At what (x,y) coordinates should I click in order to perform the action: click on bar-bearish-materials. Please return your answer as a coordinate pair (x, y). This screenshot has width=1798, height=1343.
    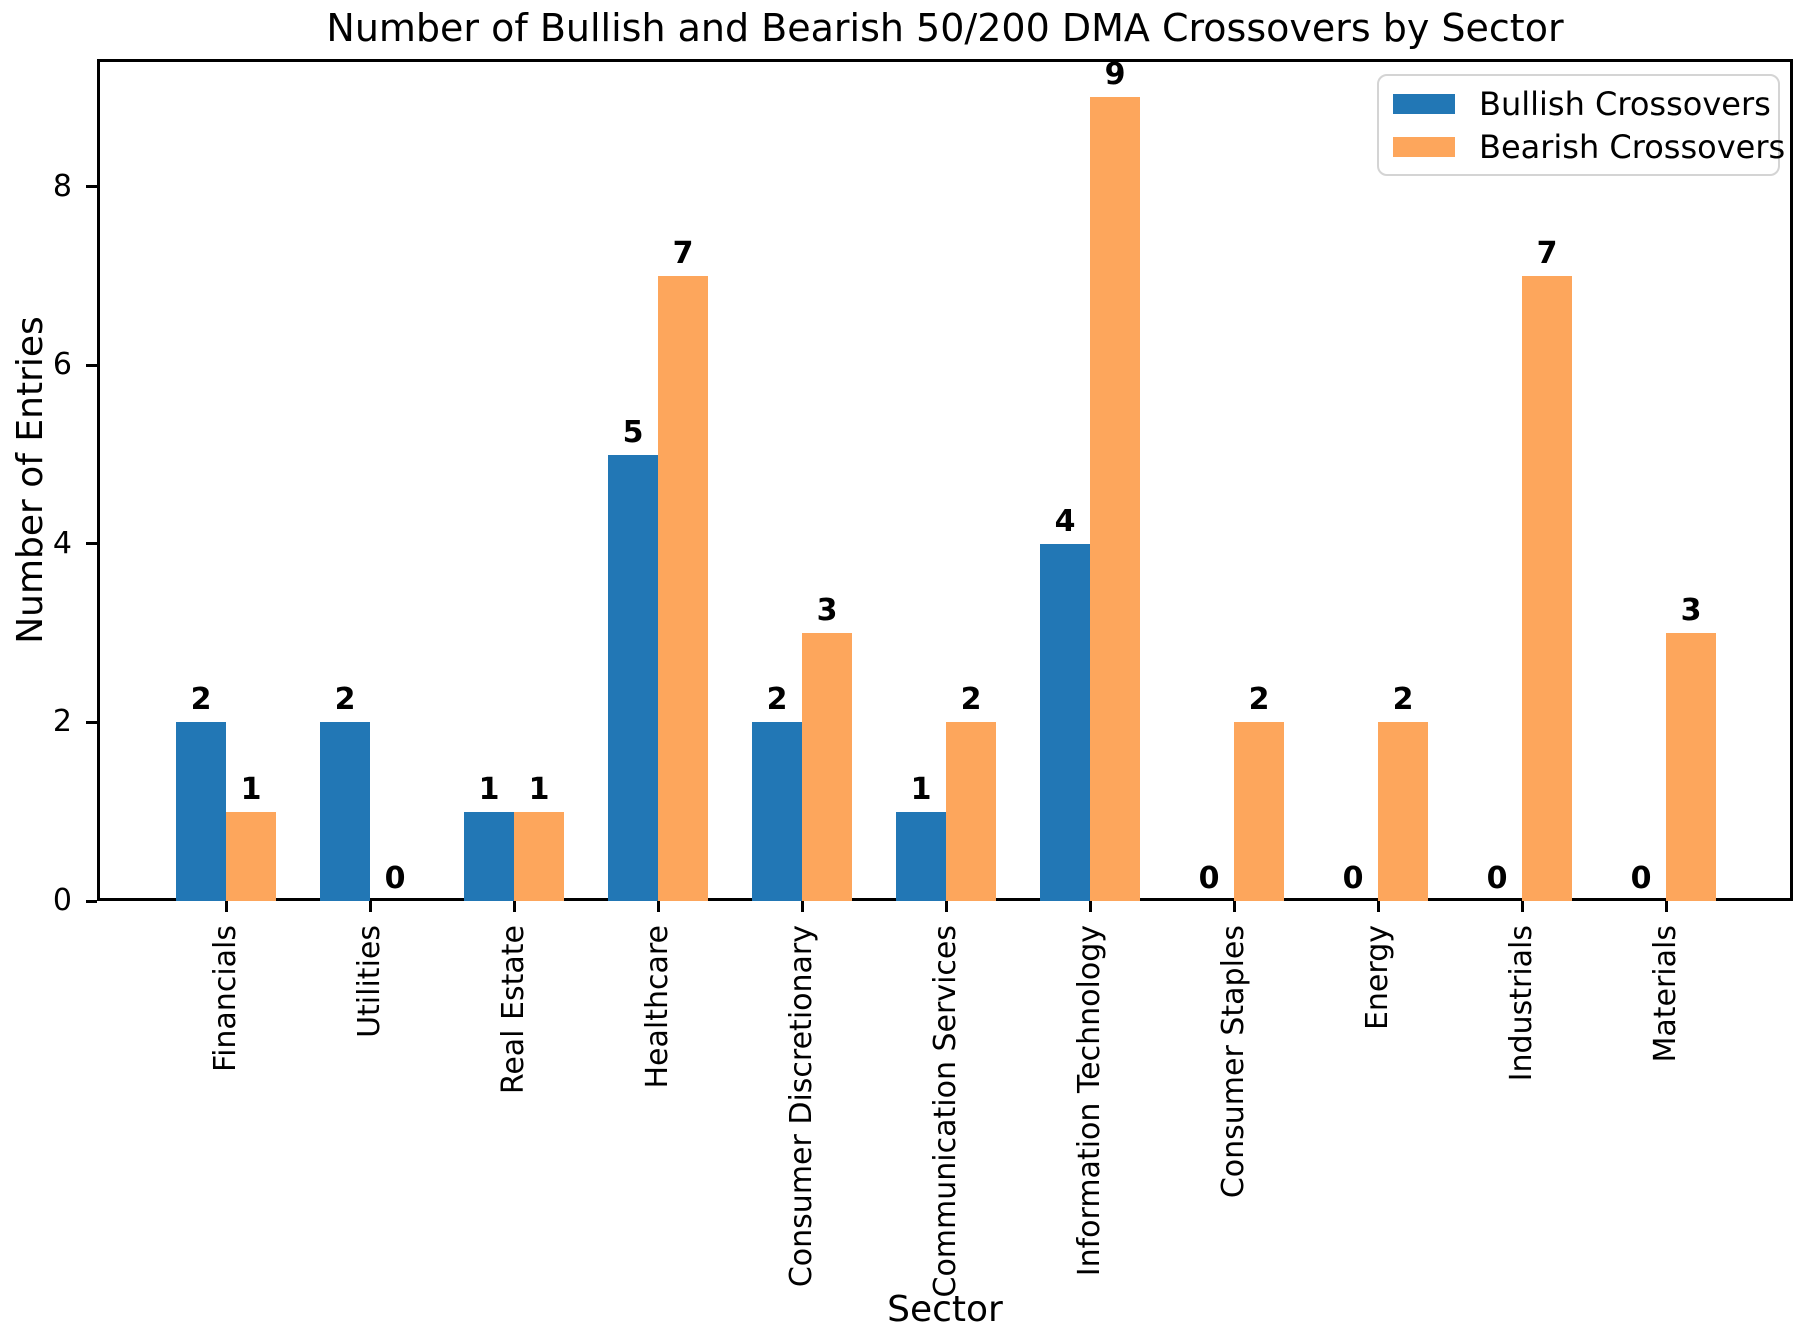
    Looking at the image, I should click on (1691, 767).